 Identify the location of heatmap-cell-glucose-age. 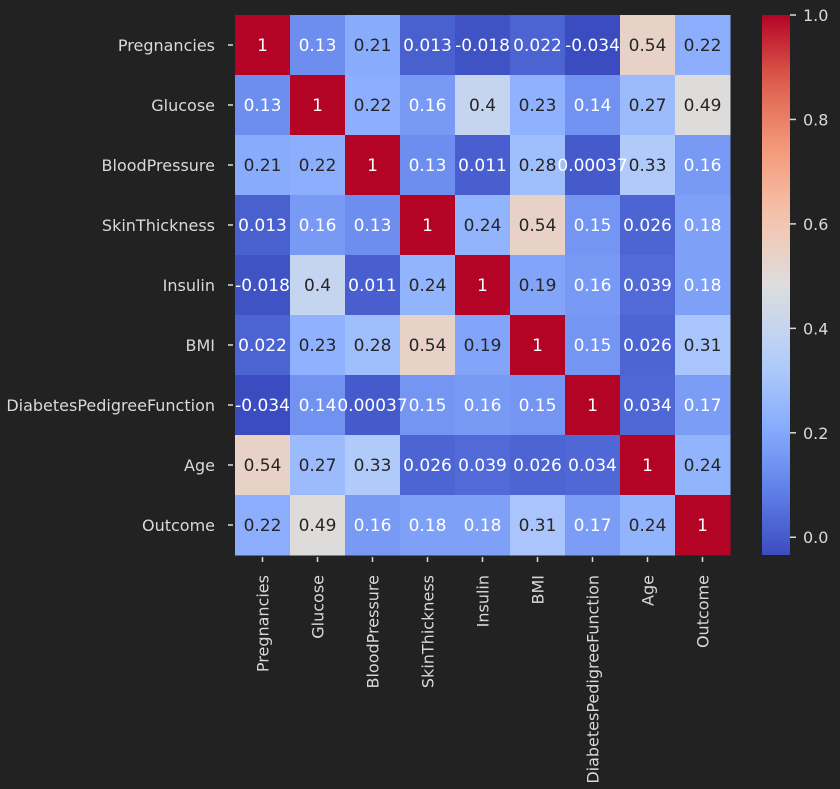
(648, 105).